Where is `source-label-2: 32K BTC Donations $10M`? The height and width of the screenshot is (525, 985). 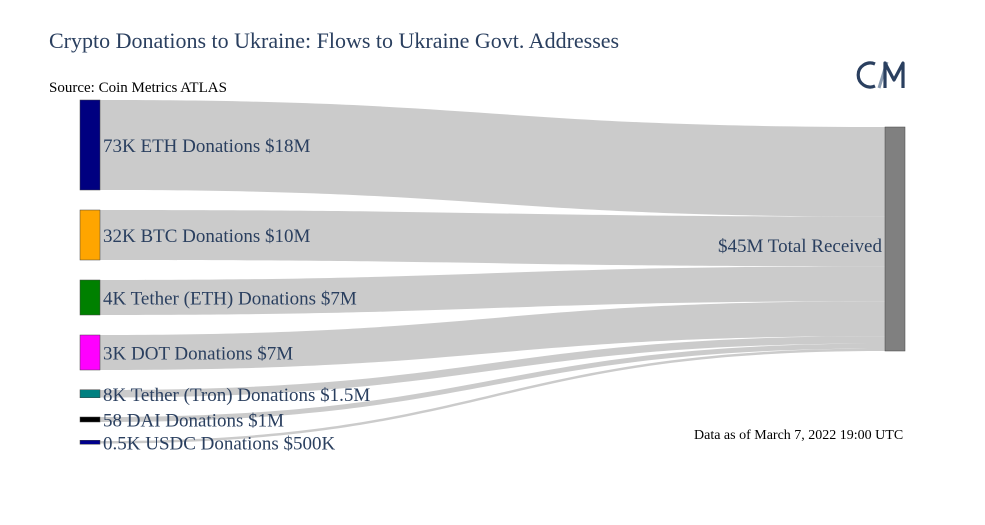
source-label-2: 32K BTC Donations $10M is located at coordinates (207, 236).